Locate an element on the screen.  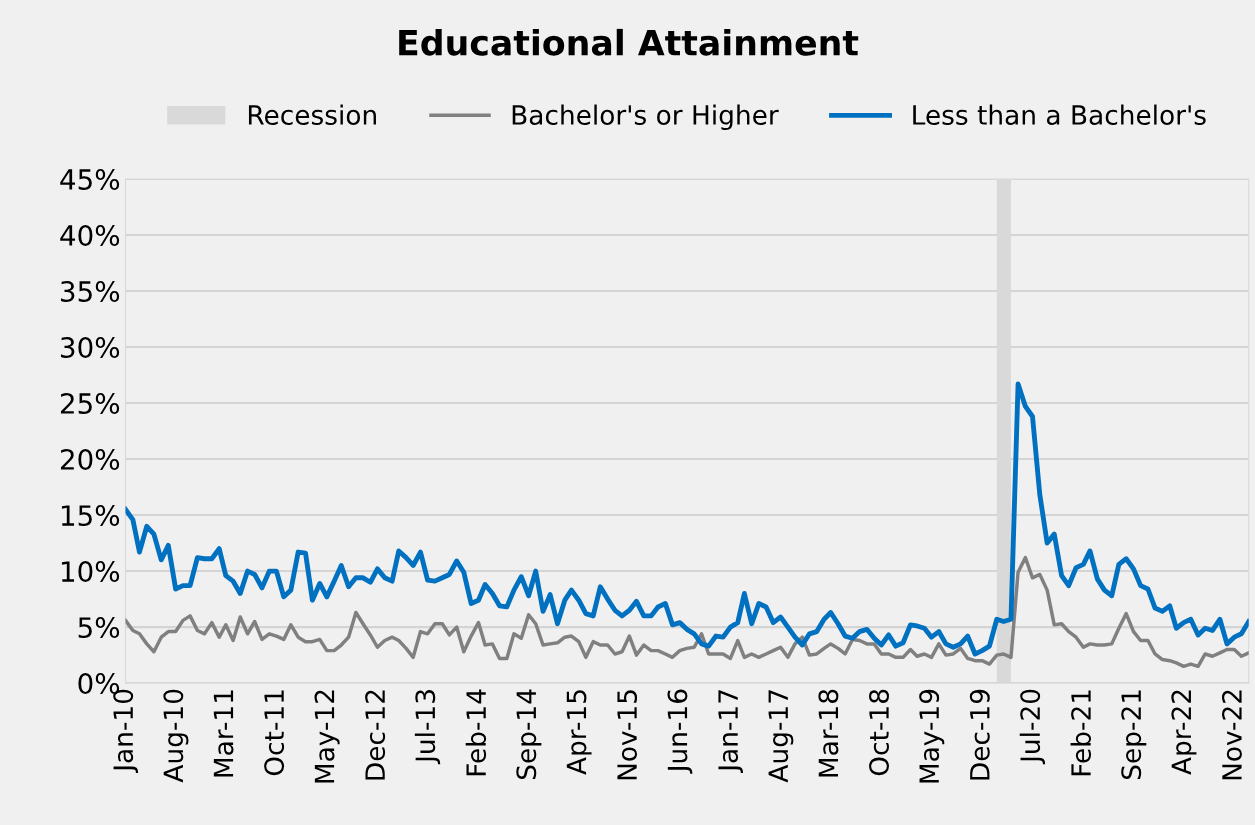
y-tick-label: 10% is located at coordinates (90, 572).